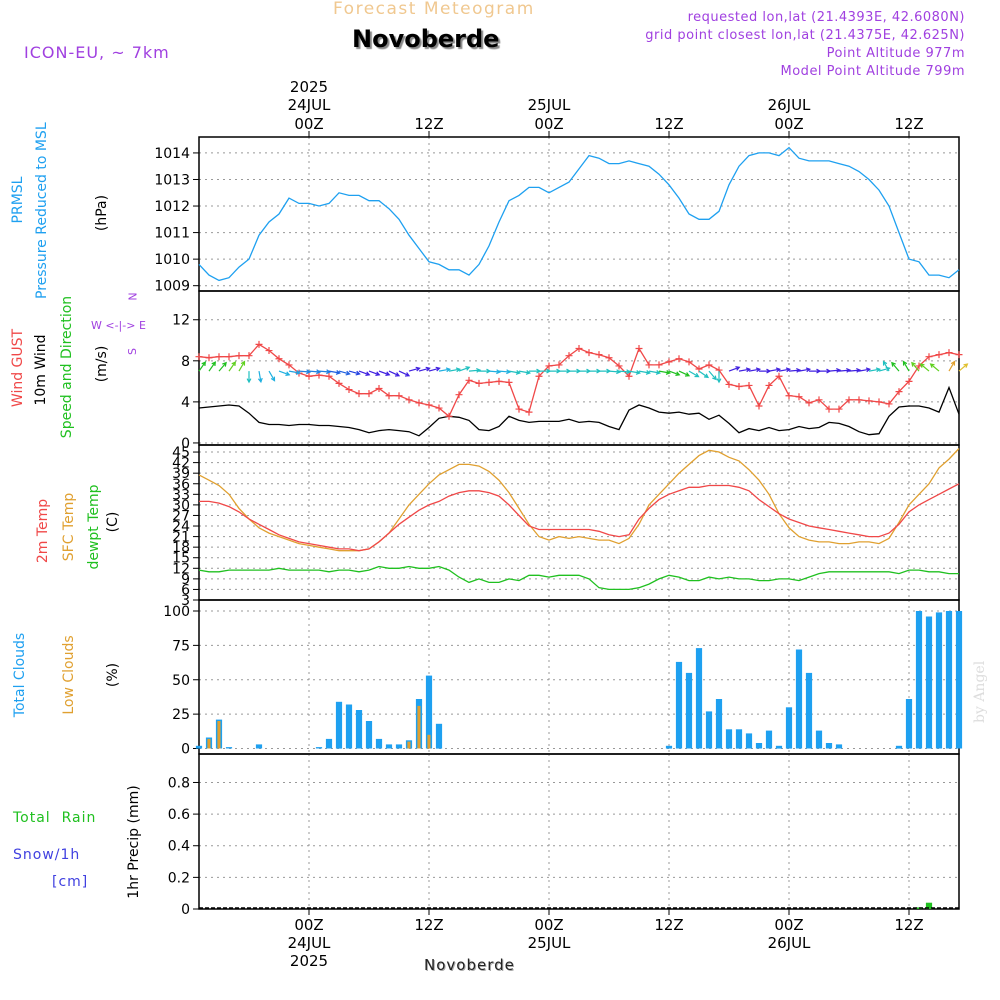  What do you see at coordinates (181, 681) in the screenshot?
I see `y-tick-label: 50` at bounding box center [181, 681].